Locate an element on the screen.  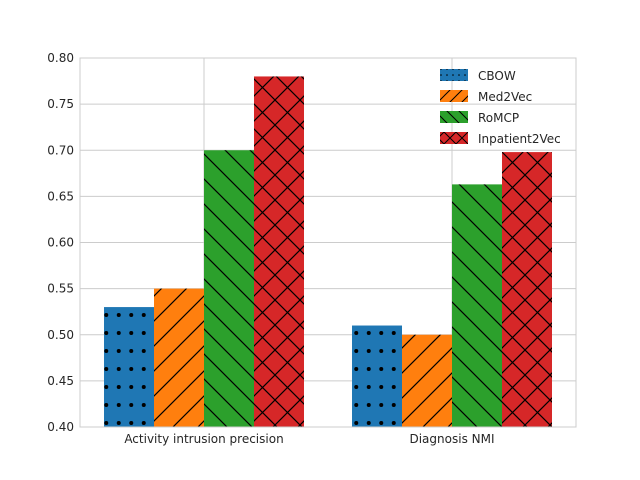
y-tick-label: 0.65 is located at coordinates (60, 196).